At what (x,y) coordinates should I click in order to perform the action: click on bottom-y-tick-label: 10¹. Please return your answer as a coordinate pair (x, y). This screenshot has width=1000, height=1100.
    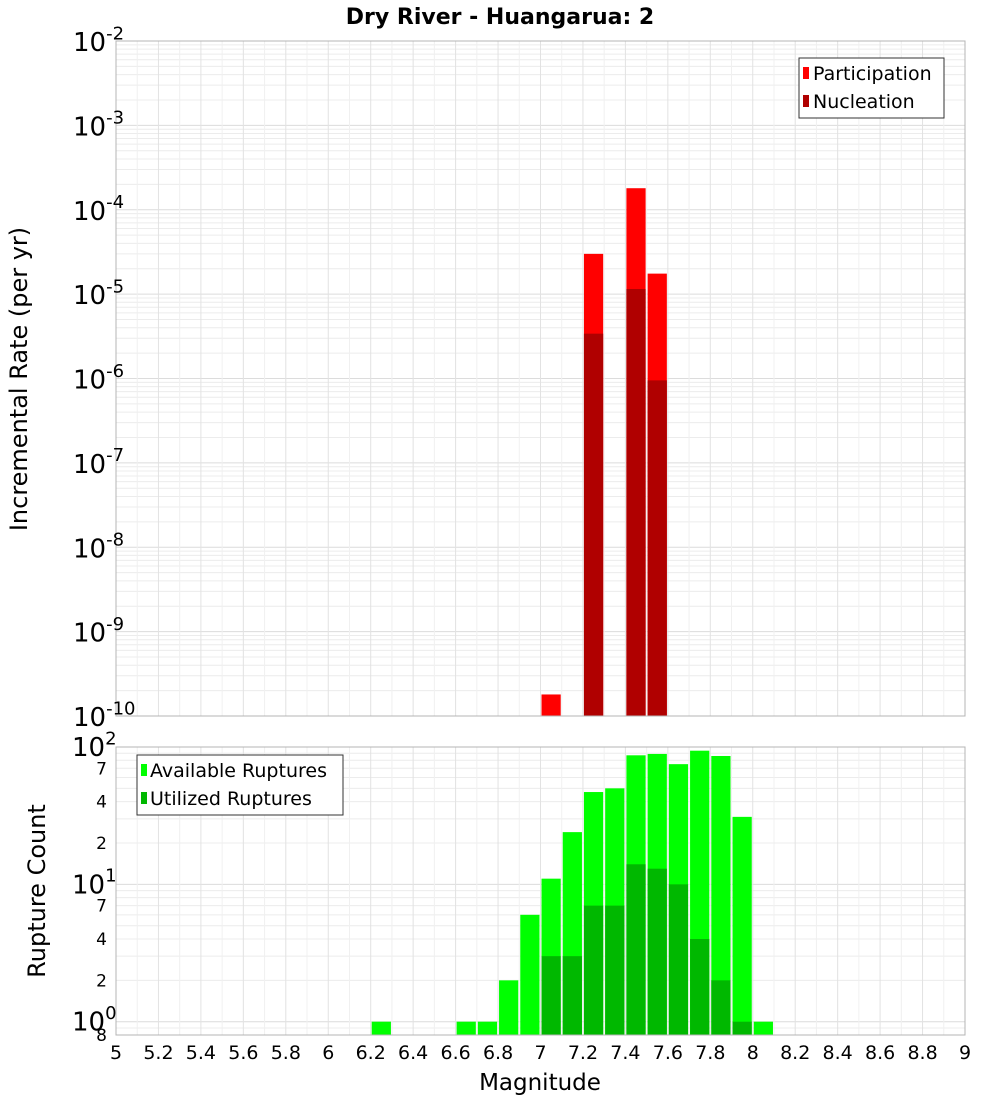
    Looking at the image, I should click on (94, 883).